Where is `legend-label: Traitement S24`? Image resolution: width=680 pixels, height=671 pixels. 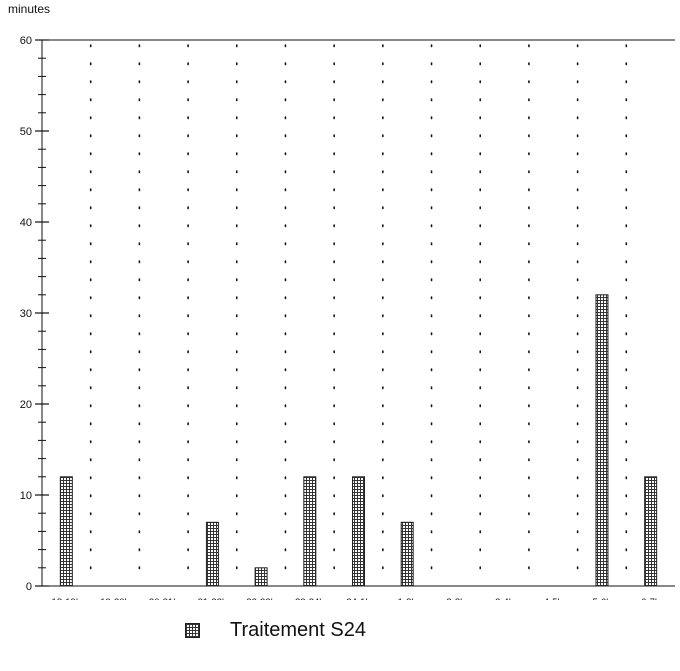
legend-label: Traitement S24 is located at coordinates (298, 630).